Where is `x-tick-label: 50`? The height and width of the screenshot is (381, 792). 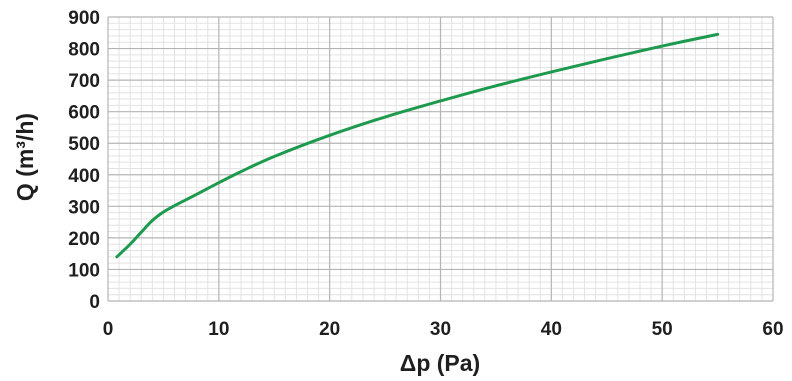
x-tick-label: 50 is located at coordinates (662, 329).